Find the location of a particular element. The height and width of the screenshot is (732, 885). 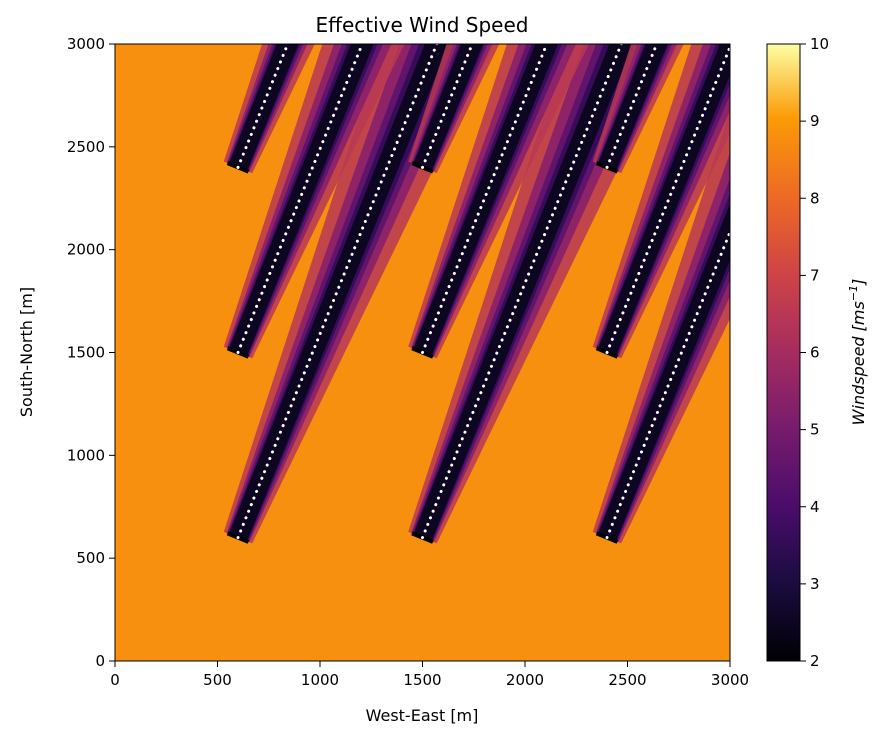

x-tick-label: 3000 is located at coordinates (730, 680).